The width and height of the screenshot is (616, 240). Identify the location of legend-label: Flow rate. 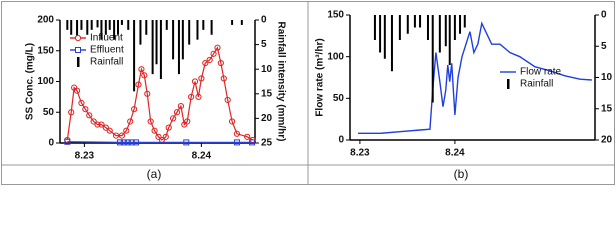
(541, 72).